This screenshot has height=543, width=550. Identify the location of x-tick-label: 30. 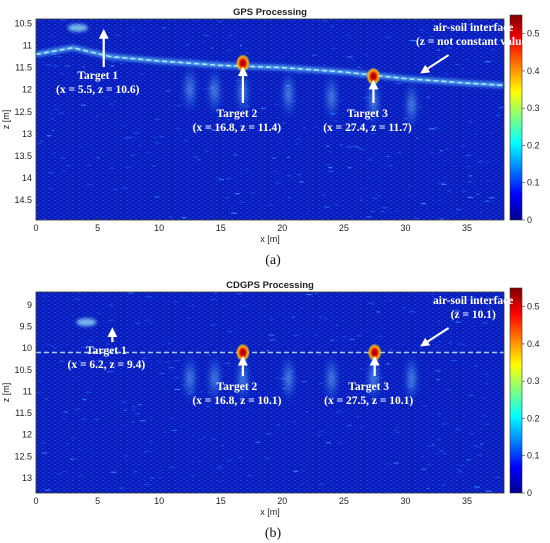
(405, 501).